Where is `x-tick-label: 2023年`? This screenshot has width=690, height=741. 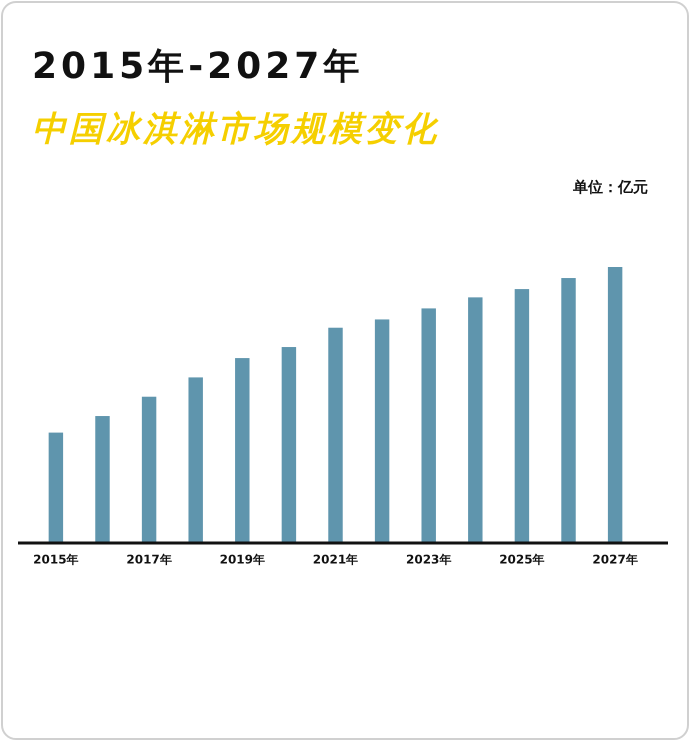 x-tick-label: 2023年 is located at coordinates (429, 559).